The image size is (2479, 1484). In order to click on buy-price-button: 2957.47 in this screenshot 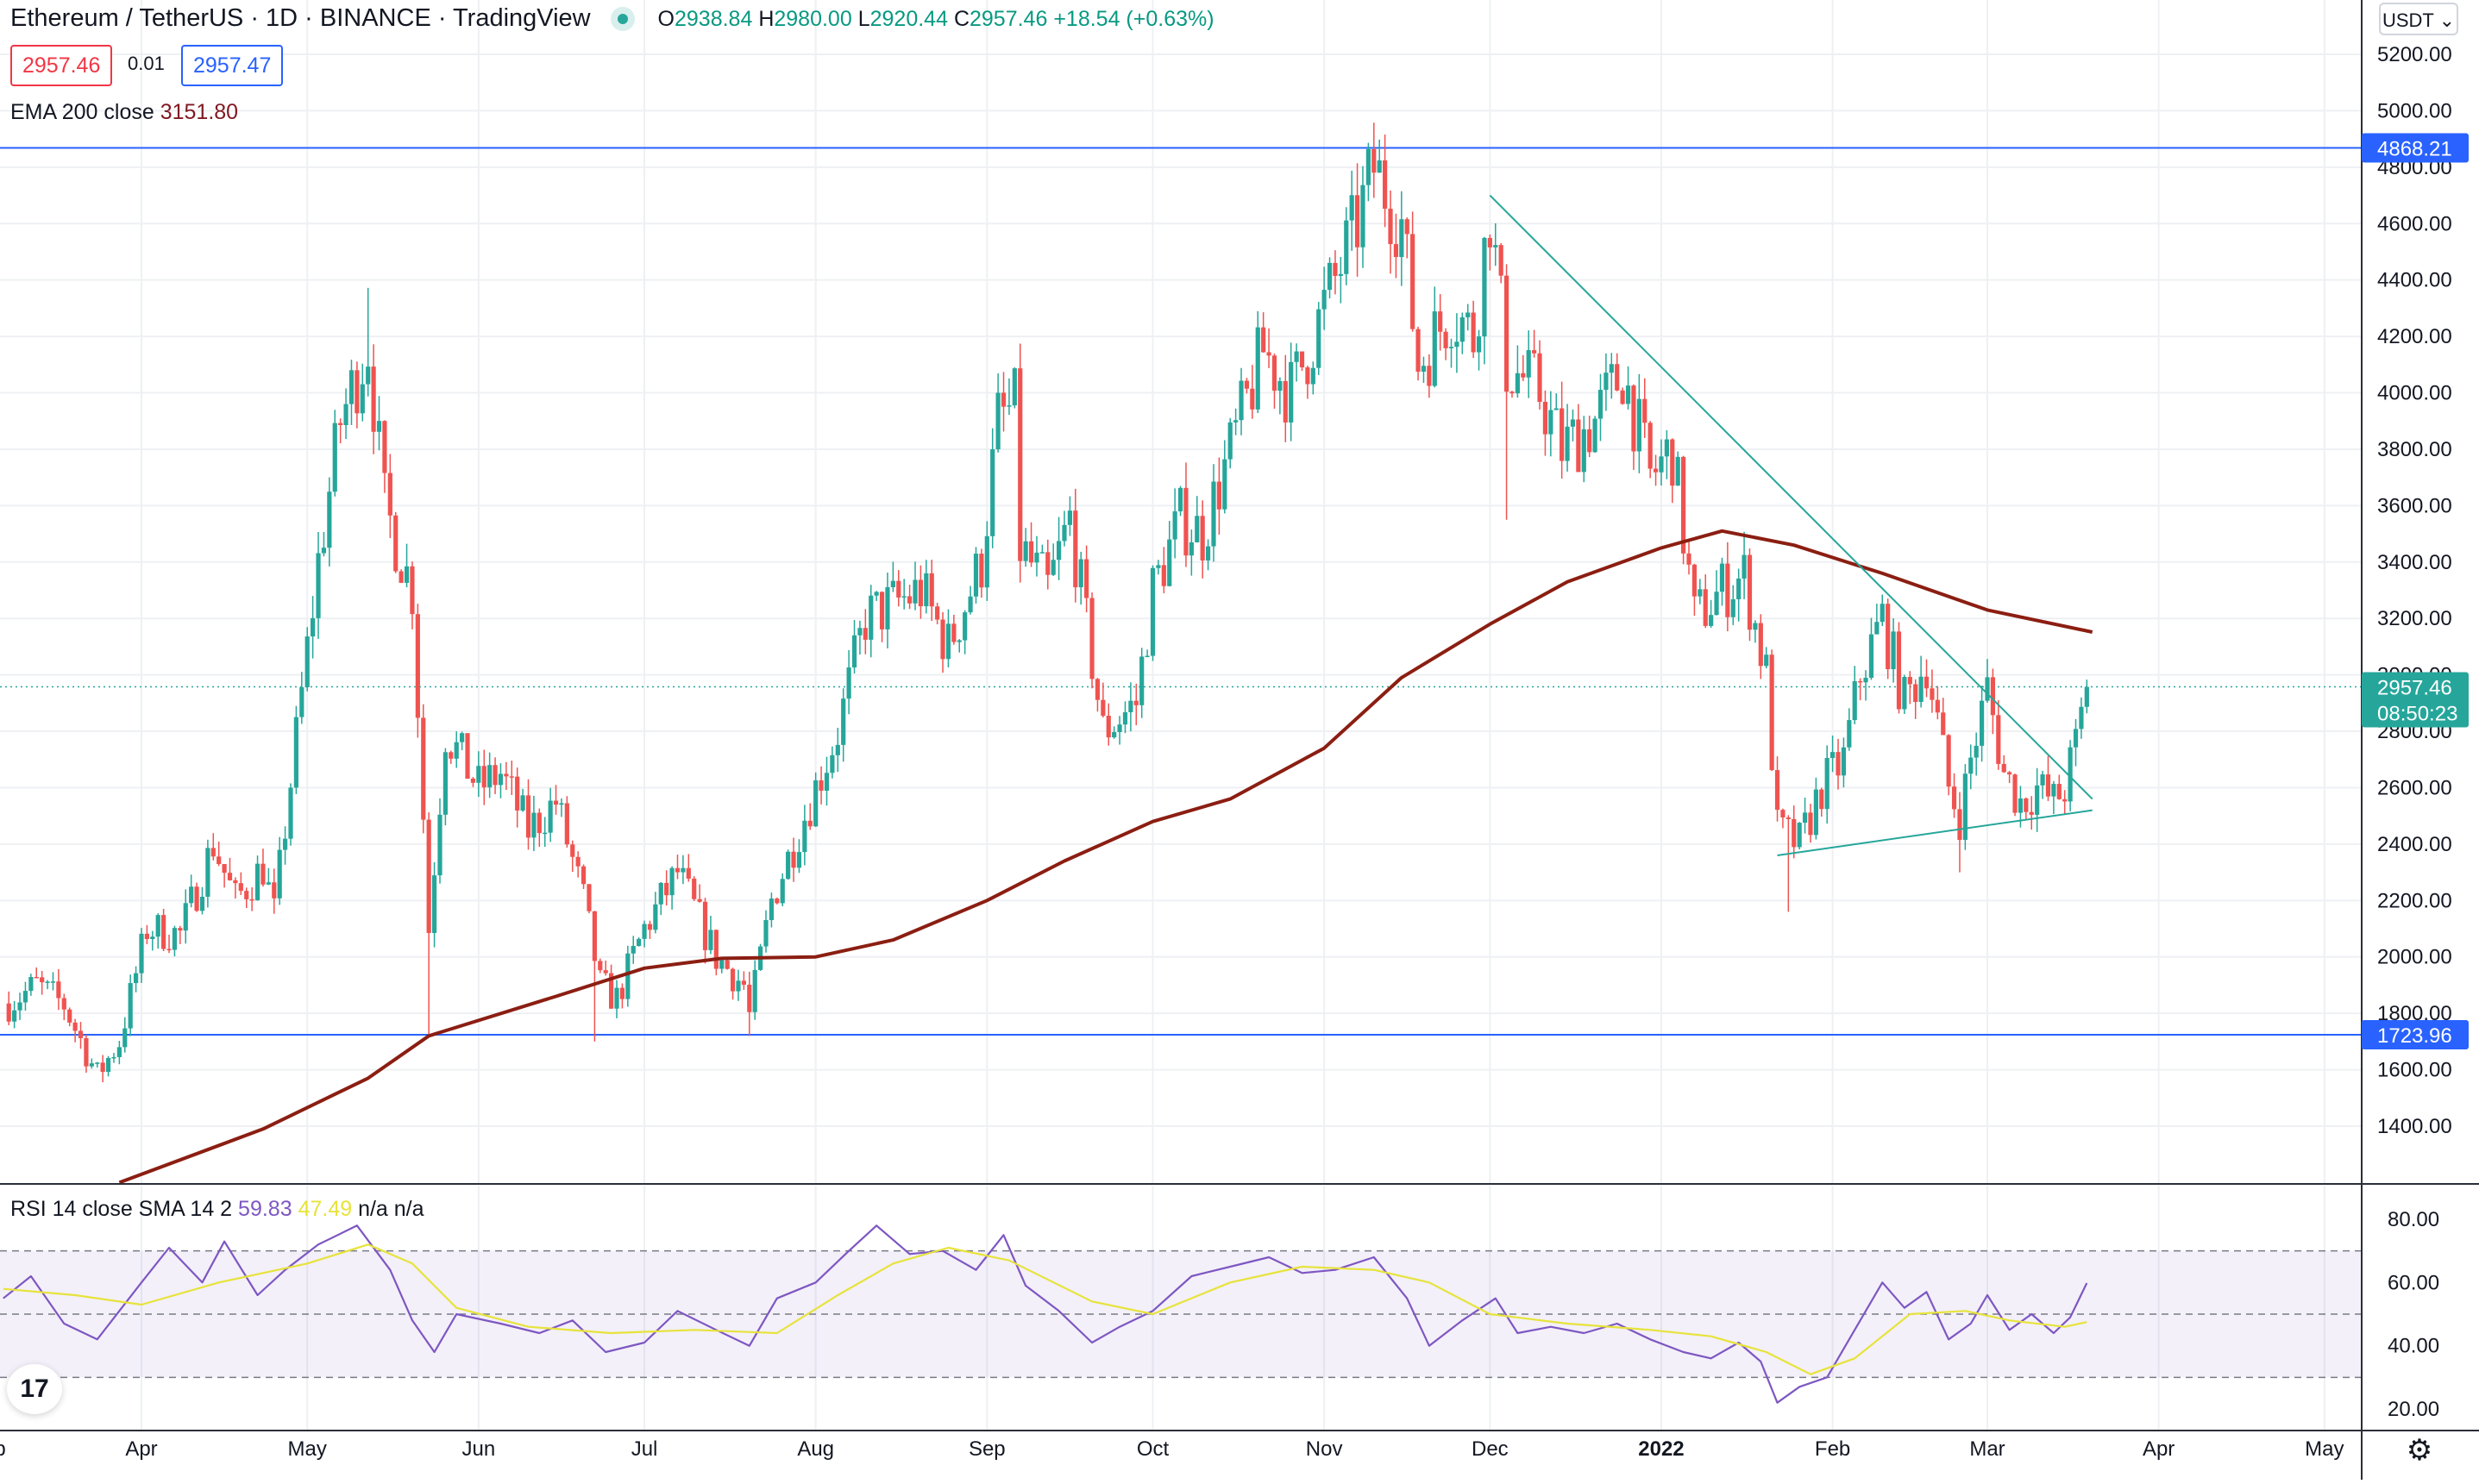, I will do `click(232, 65)`.